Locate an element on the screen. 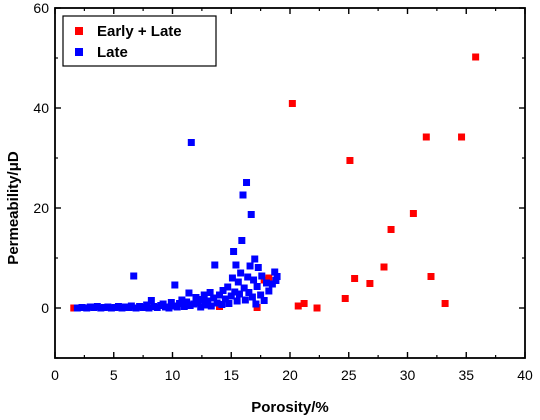  legend: Early + Late Late is located at coordinates (139, 41).